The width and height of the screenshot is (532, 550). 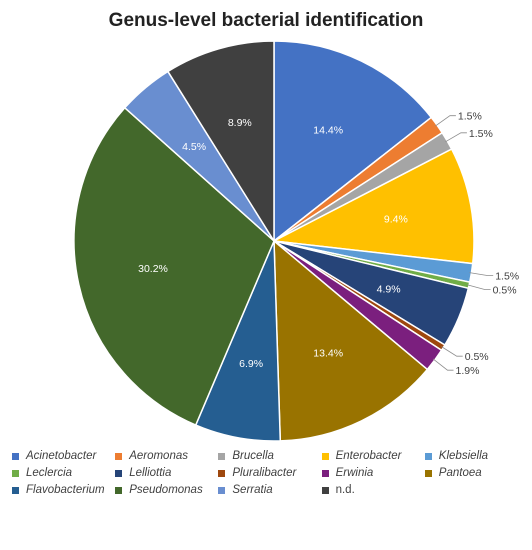 What do you see at coordinates (368, 456) in the screenshot?
I see `legend-label: Enterobacter` at bounding box center [368, 456].